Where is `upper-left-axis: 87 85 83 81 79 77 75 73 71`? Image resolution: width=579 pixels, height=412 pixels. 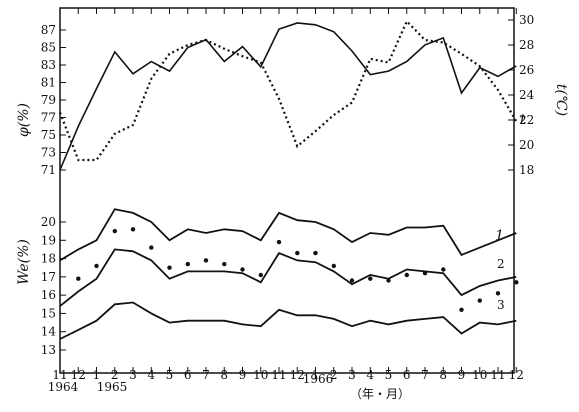 upper-left-axis: 87 85 83 81 79 77 75 73 71 is located at coordinates (53, 100).